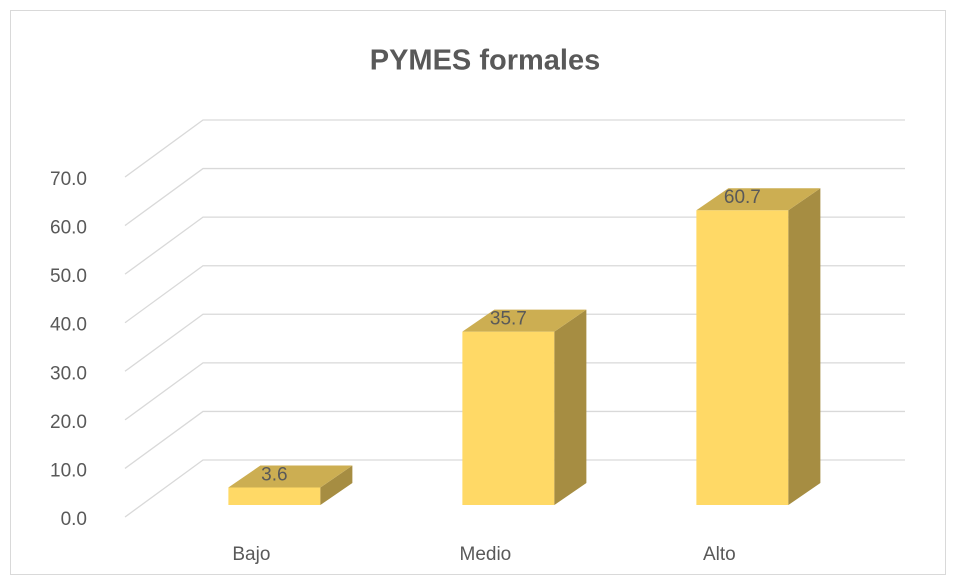 This screenshot has width=957, height=587. I want to click on y-tick-label: 30.0, so click(68, 373).